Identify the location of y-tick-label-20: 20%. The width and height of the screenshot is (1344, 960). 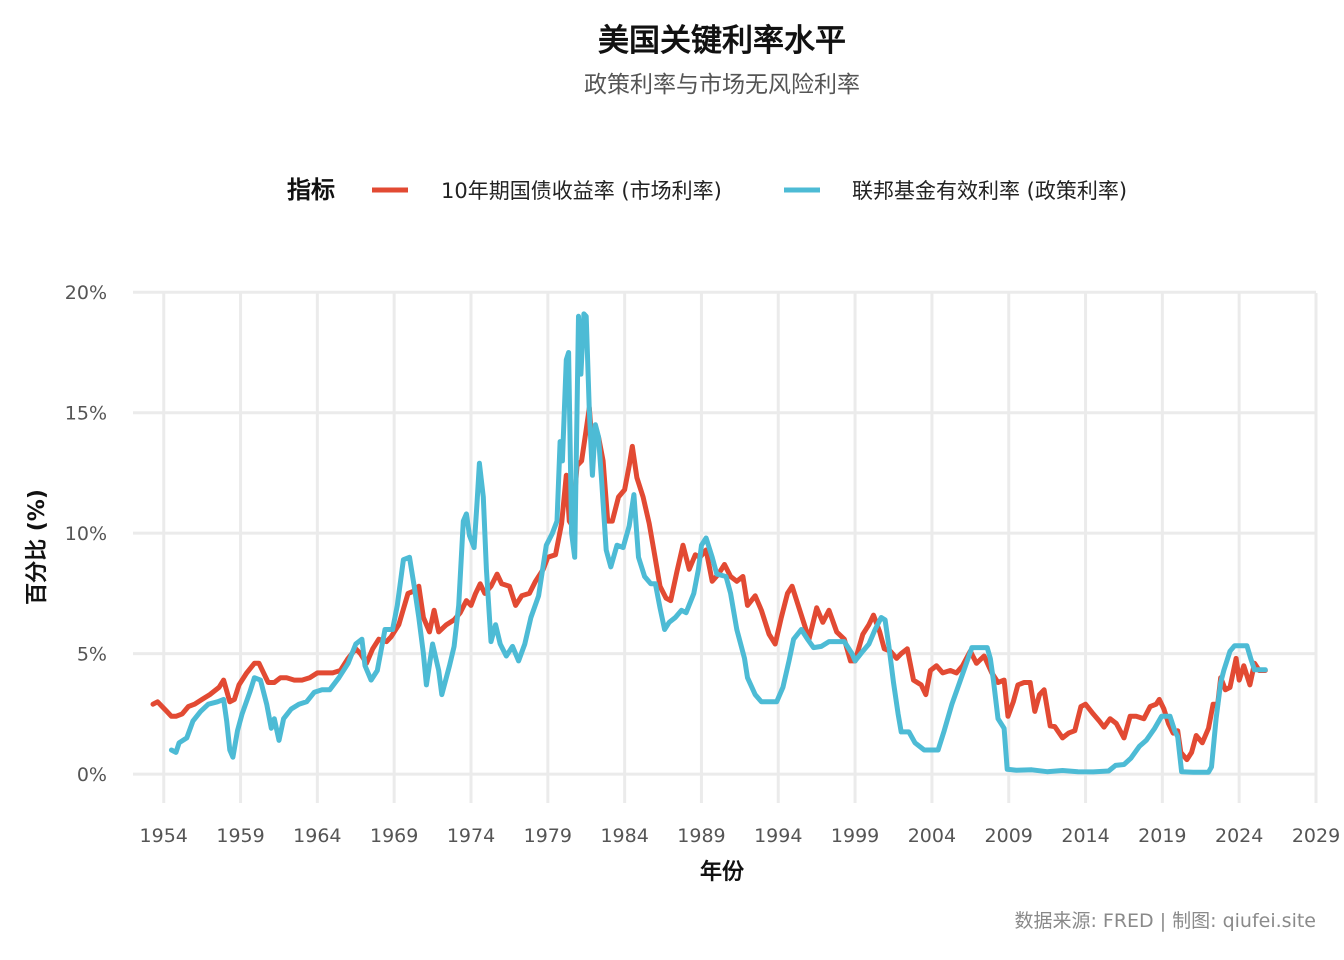
(86, 293).